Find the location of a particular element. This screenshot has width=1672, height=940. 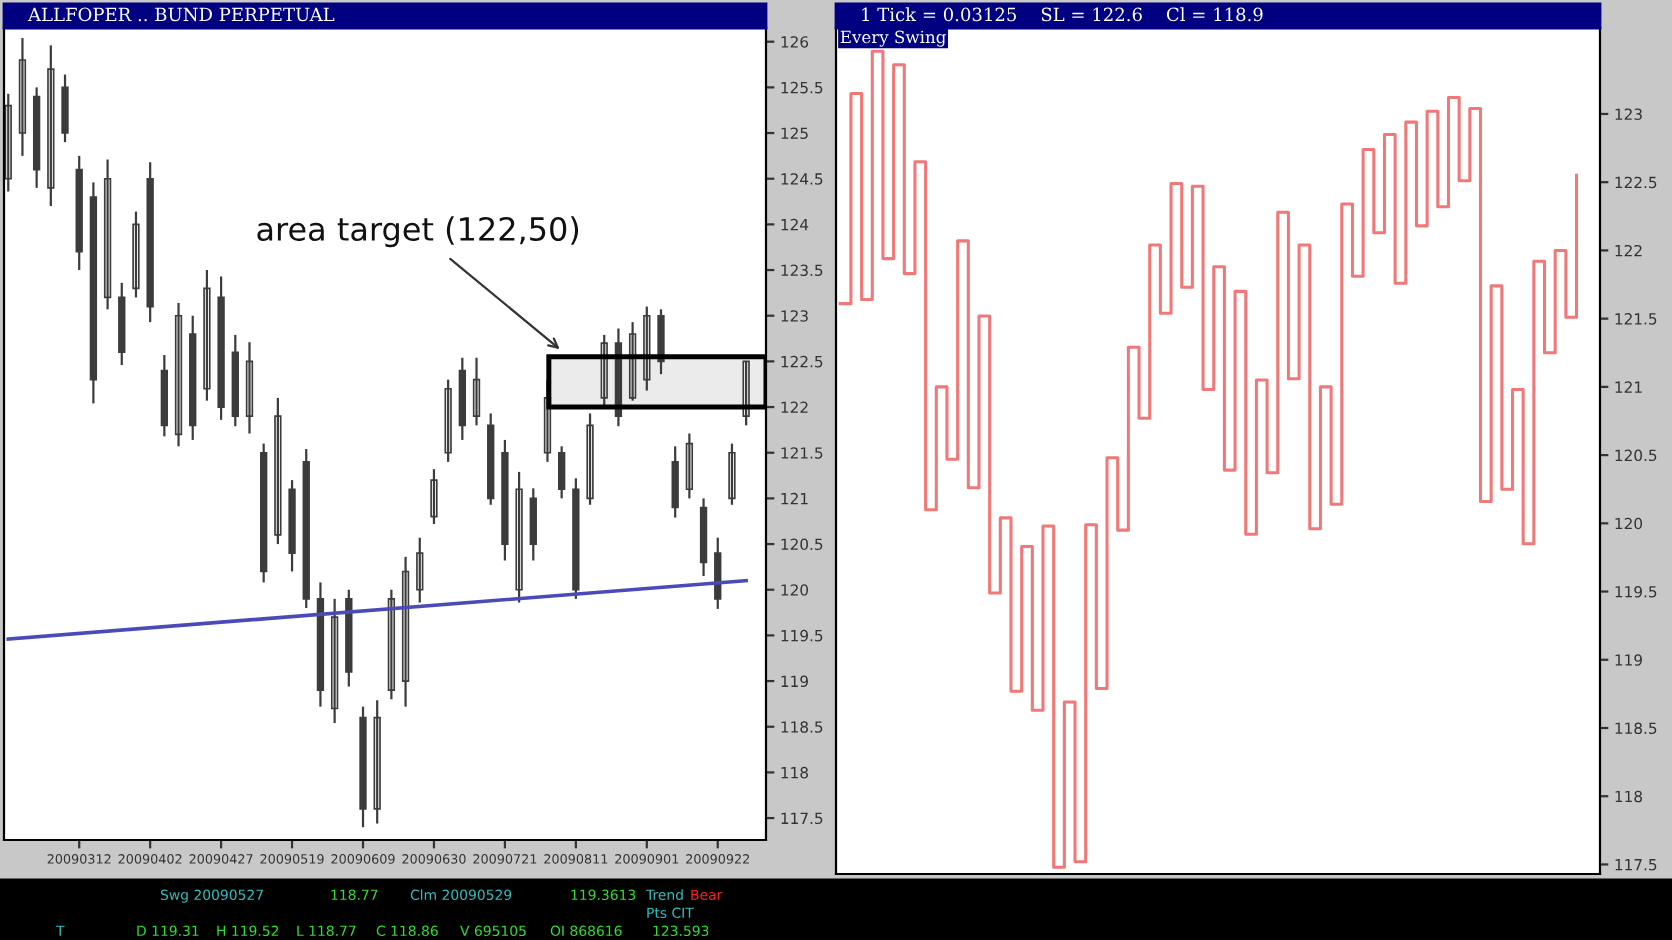

annotation: area target (122,50) is located at coordinates (418, 232).